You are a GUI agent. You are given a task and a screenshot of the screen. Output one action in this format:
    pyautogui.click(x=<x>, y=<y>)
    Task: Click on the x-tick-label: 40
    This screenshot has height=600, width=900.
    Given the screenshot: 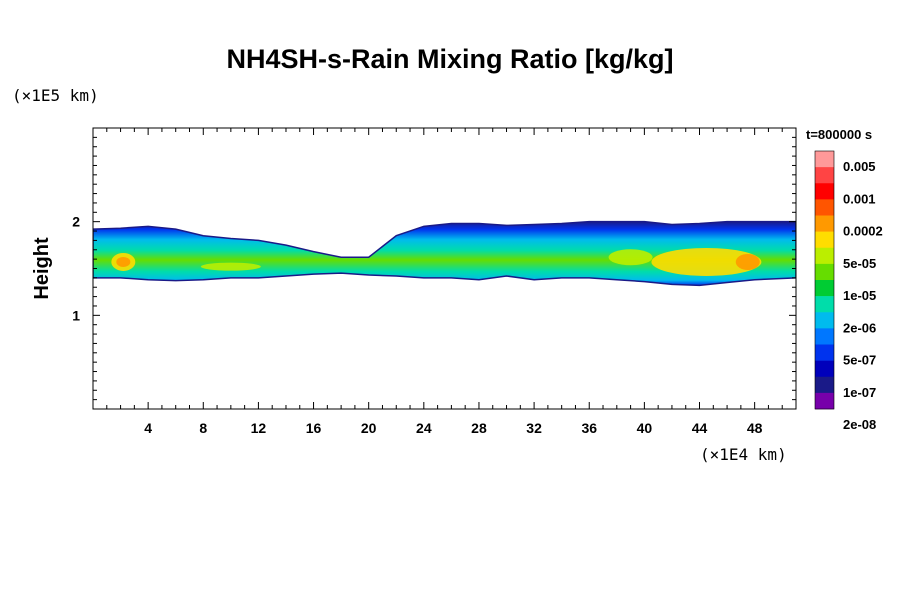 What is the action you would take?
    pyautogui.click(x=645, y=428)
    